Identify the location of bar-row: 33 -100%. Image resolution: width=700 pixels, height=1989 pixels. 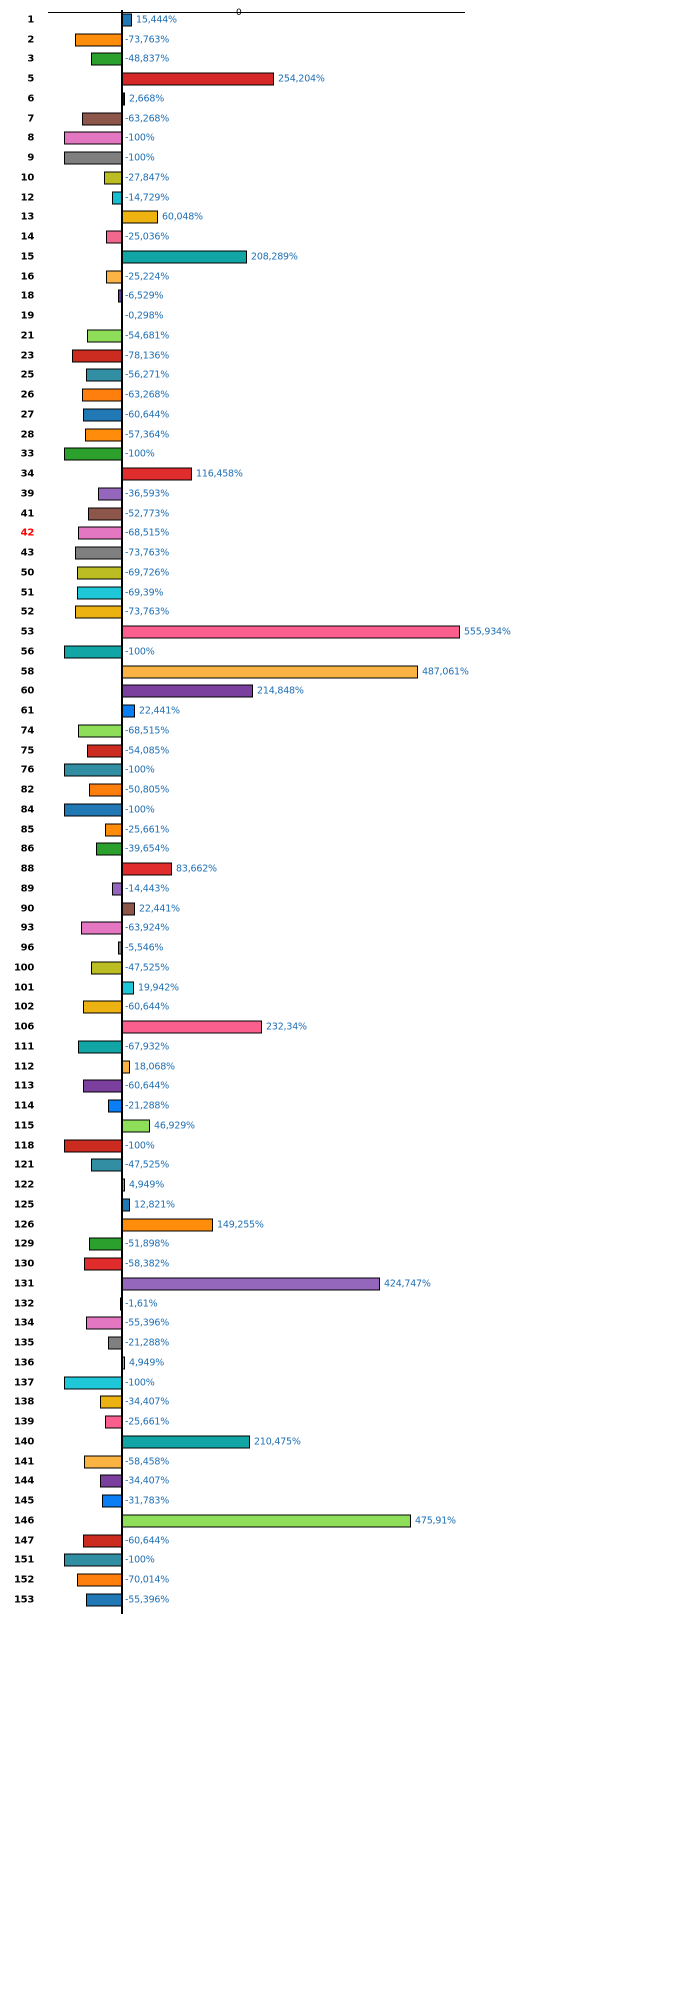
(350, 455).